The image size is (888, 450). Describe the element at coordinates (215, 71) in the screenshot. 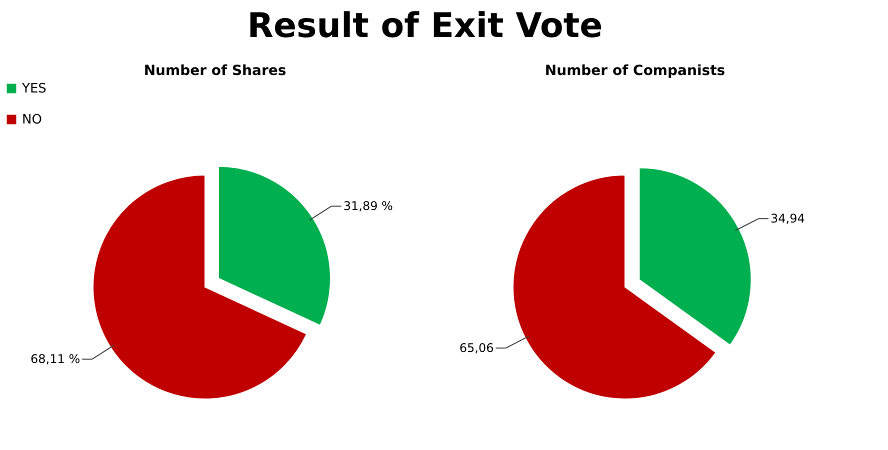

I see `chart-subtitle: Number of Shares` at that location.